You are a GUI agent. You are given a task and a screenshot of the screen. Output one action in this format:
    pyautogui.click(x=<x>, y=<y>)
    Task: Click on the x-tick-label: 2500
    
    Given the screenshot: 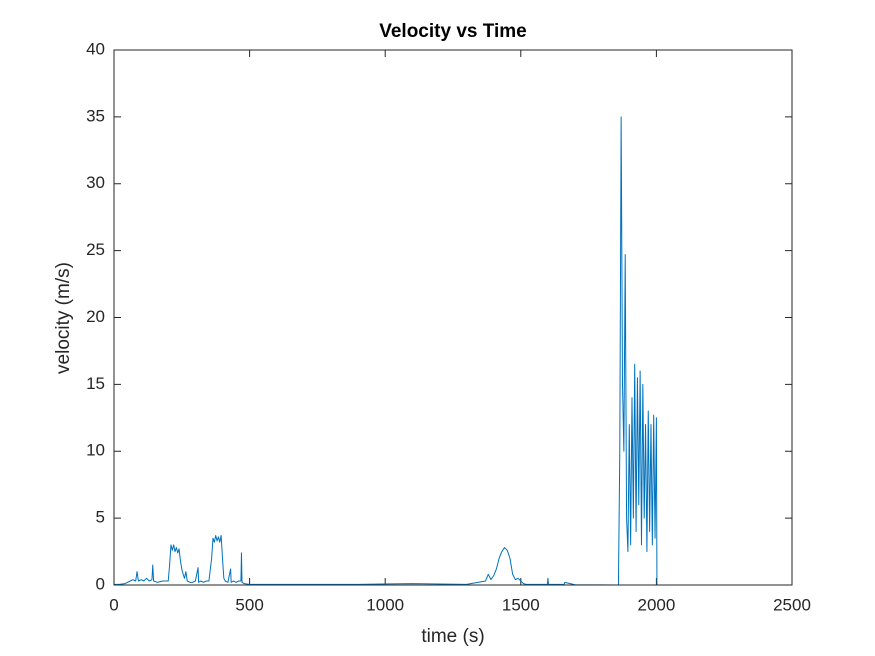 What is the action you would take?
    pyautogui.click(x=792, y=604)
    